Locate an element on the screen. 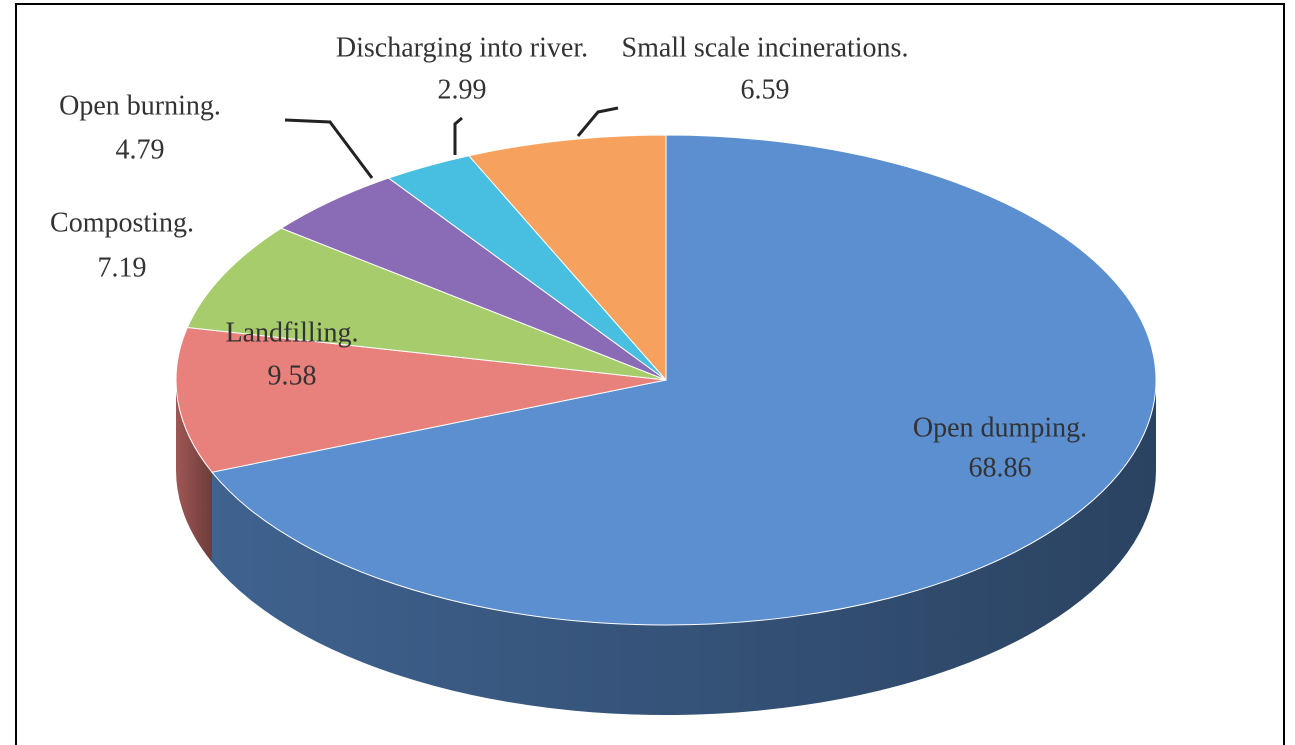  category-label: Open dumping. is located at coordinates (1000, 427).